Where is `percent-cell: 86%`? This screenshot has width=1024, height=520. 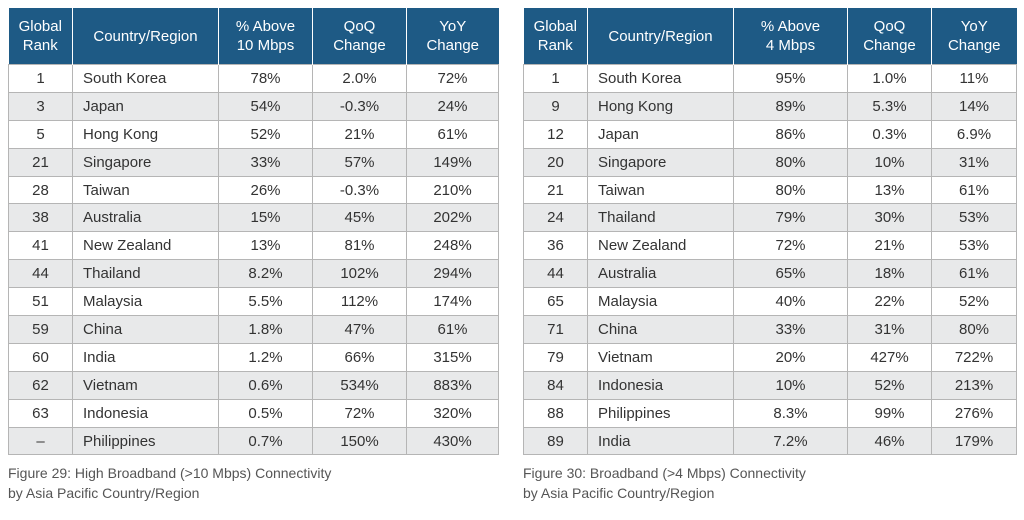
percent-cell: 86% is located at coordinates (790, 134).